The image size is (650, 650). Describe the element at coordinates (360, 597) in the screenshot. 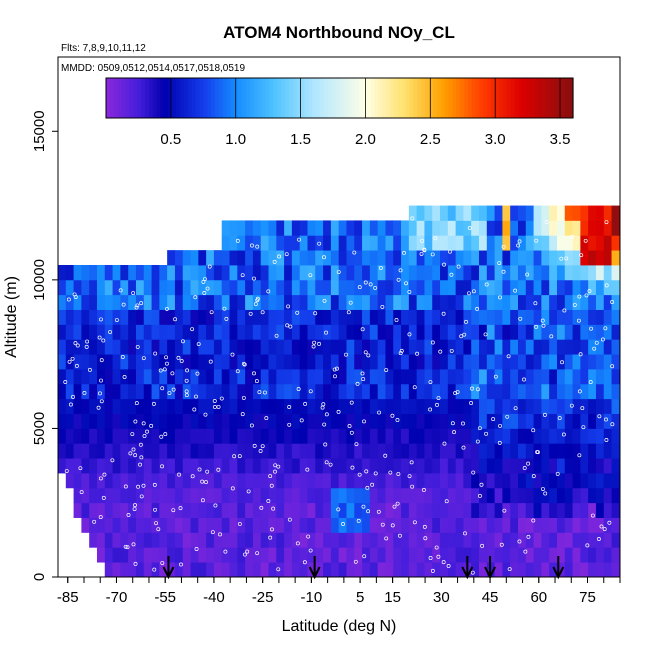

I see `x-tick-label: 5` at that location.